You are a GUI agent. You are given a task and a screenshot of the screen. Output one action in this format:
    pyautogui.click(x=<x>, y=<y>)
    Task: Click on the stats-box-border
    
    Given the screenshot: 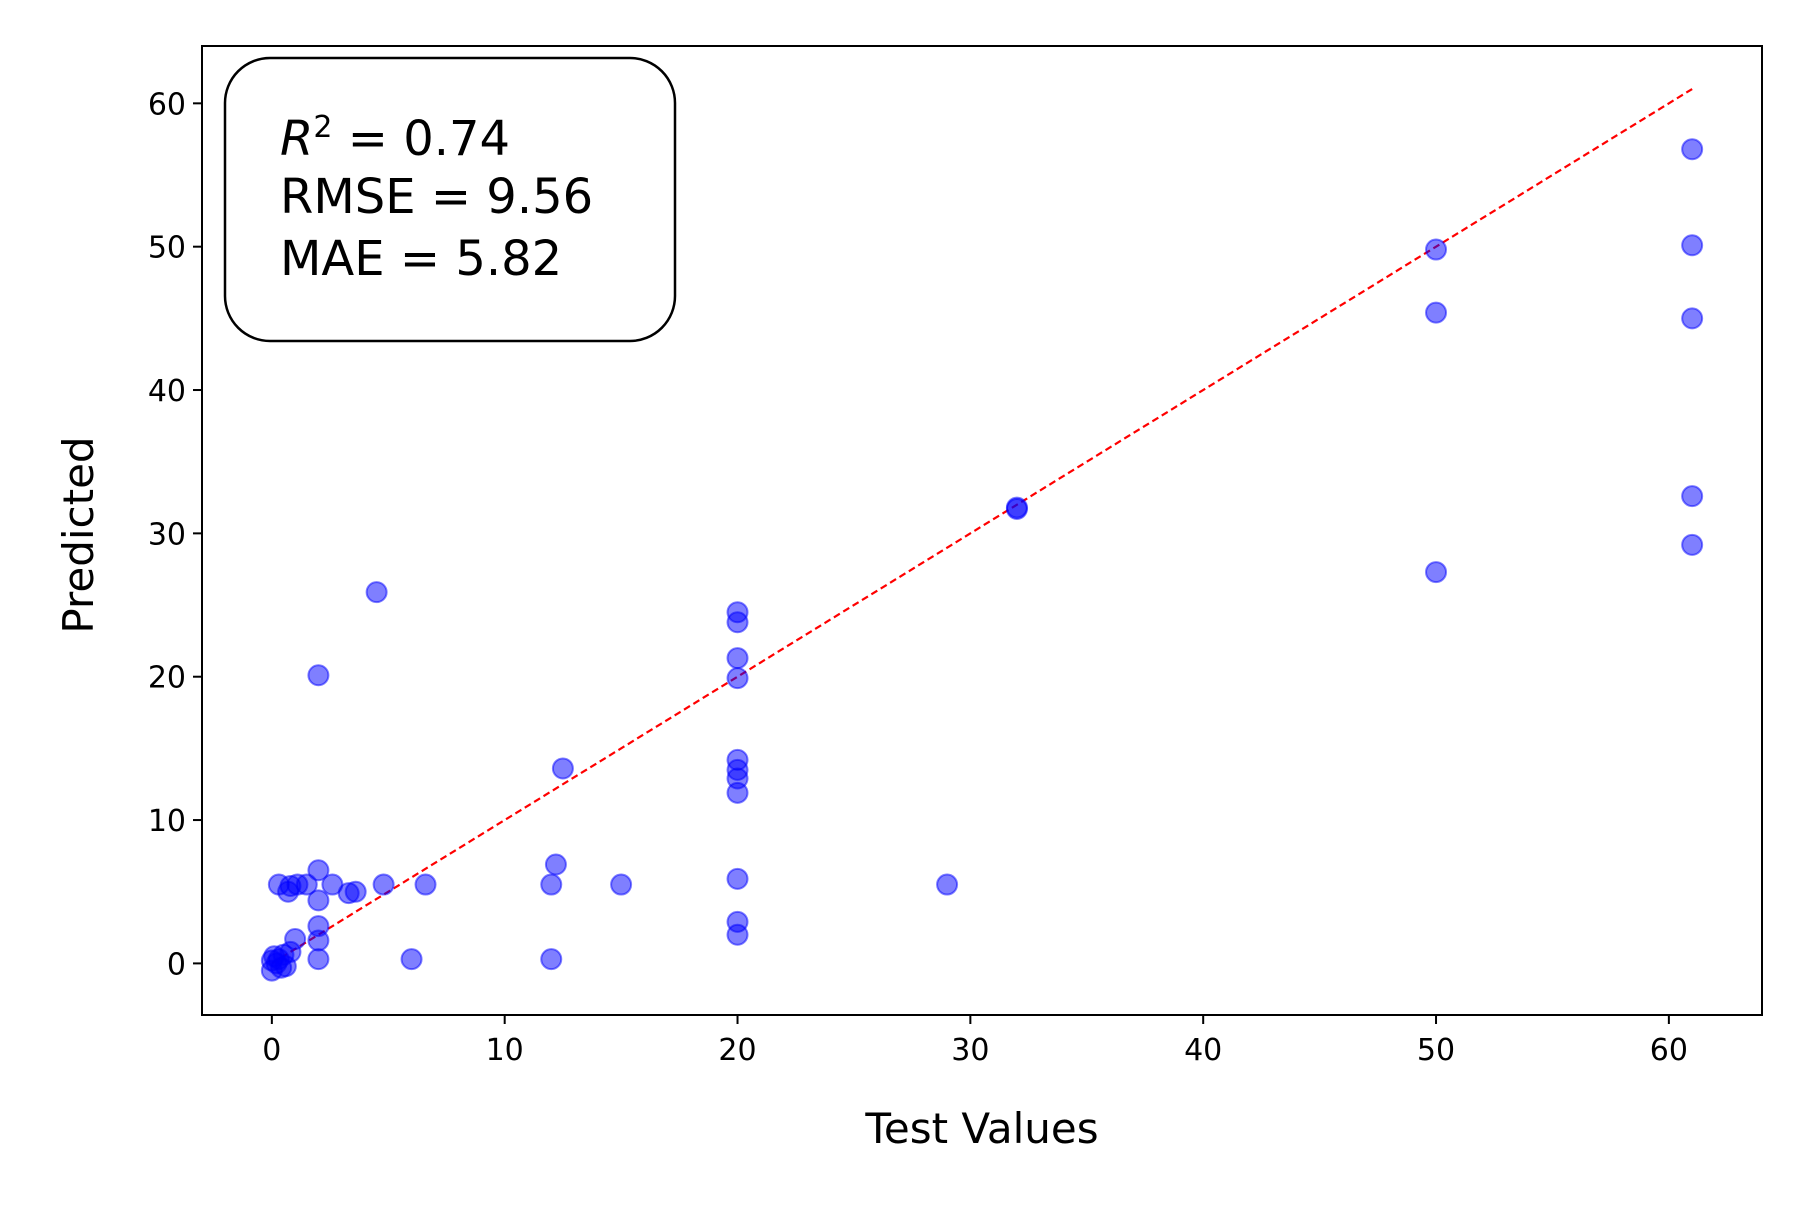 What is the action you would take?
    pyautogui.click(x=450, y=199)
    